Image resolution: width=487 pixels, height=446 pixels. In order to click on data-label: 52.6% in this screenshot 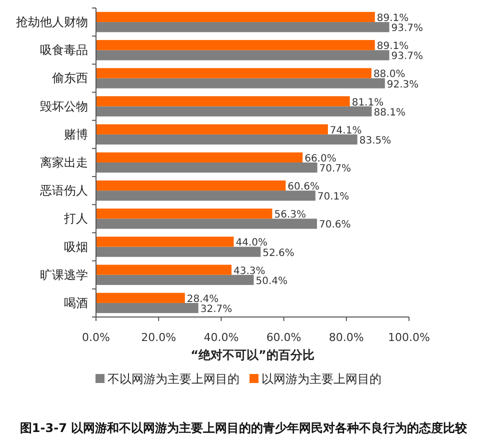, I will do `click(278, 253)`.